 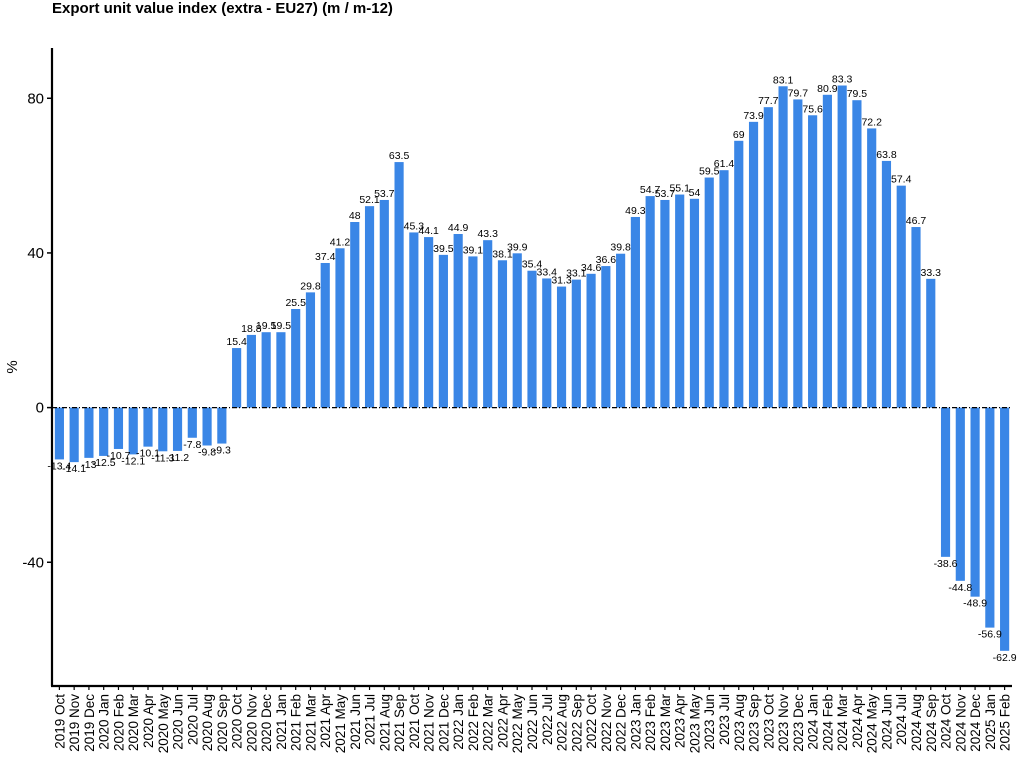 I want to click on x-tick-label: 2022 Sep, so click(x=576, y=723).